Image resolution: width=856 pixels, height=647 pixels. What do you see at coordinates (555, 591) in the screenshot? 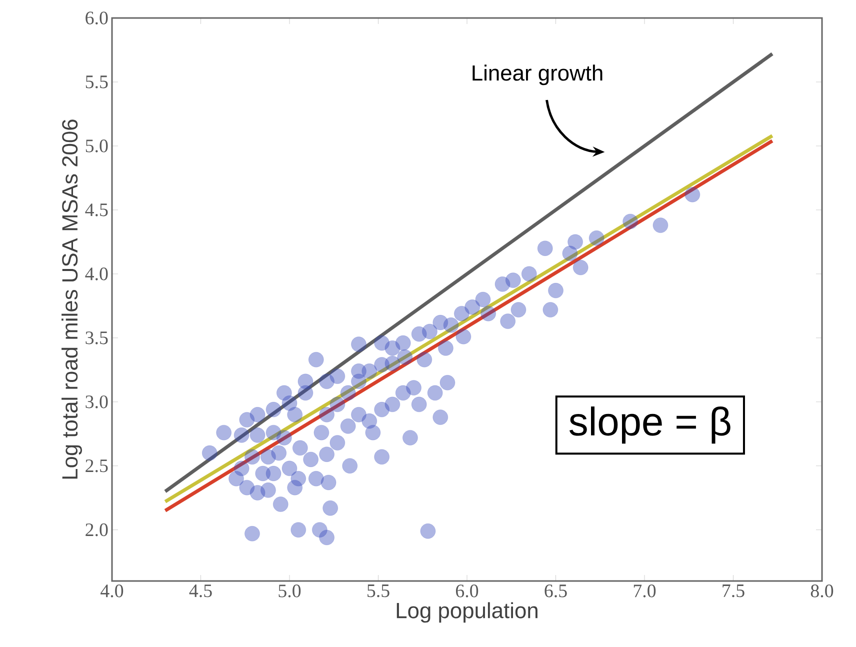
I see `x-tick-label: 6.5` at bounding box center [555, 591].